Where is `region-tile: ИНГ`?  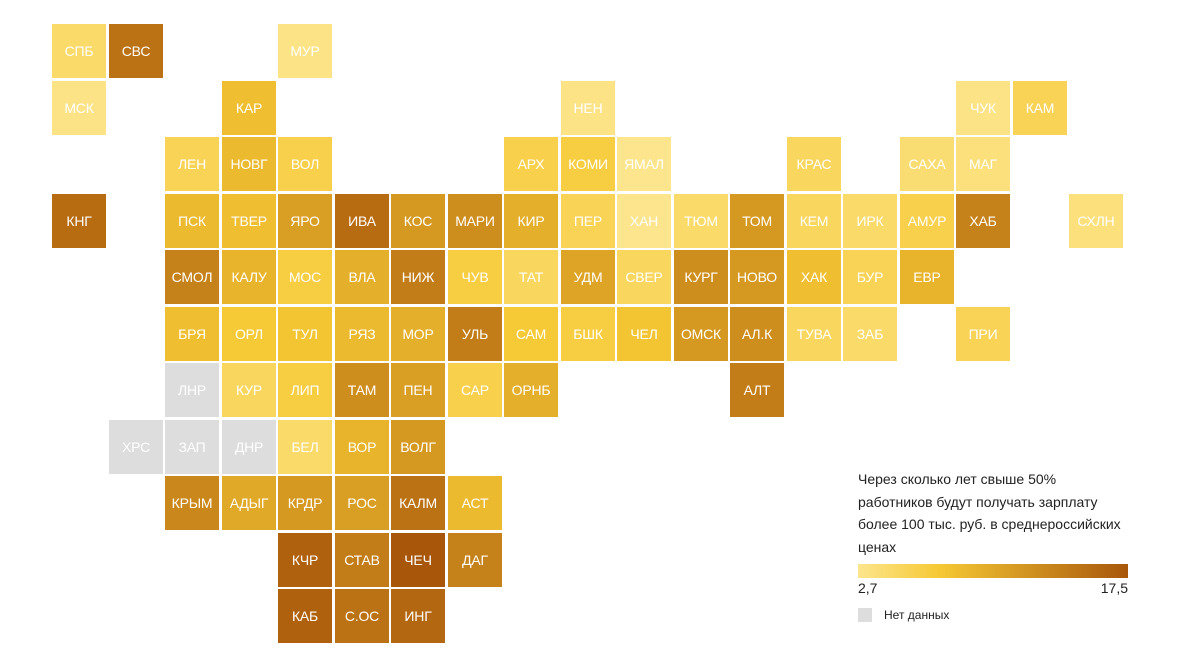
region-tile: ИНГ is located at coordinates (418, 616).